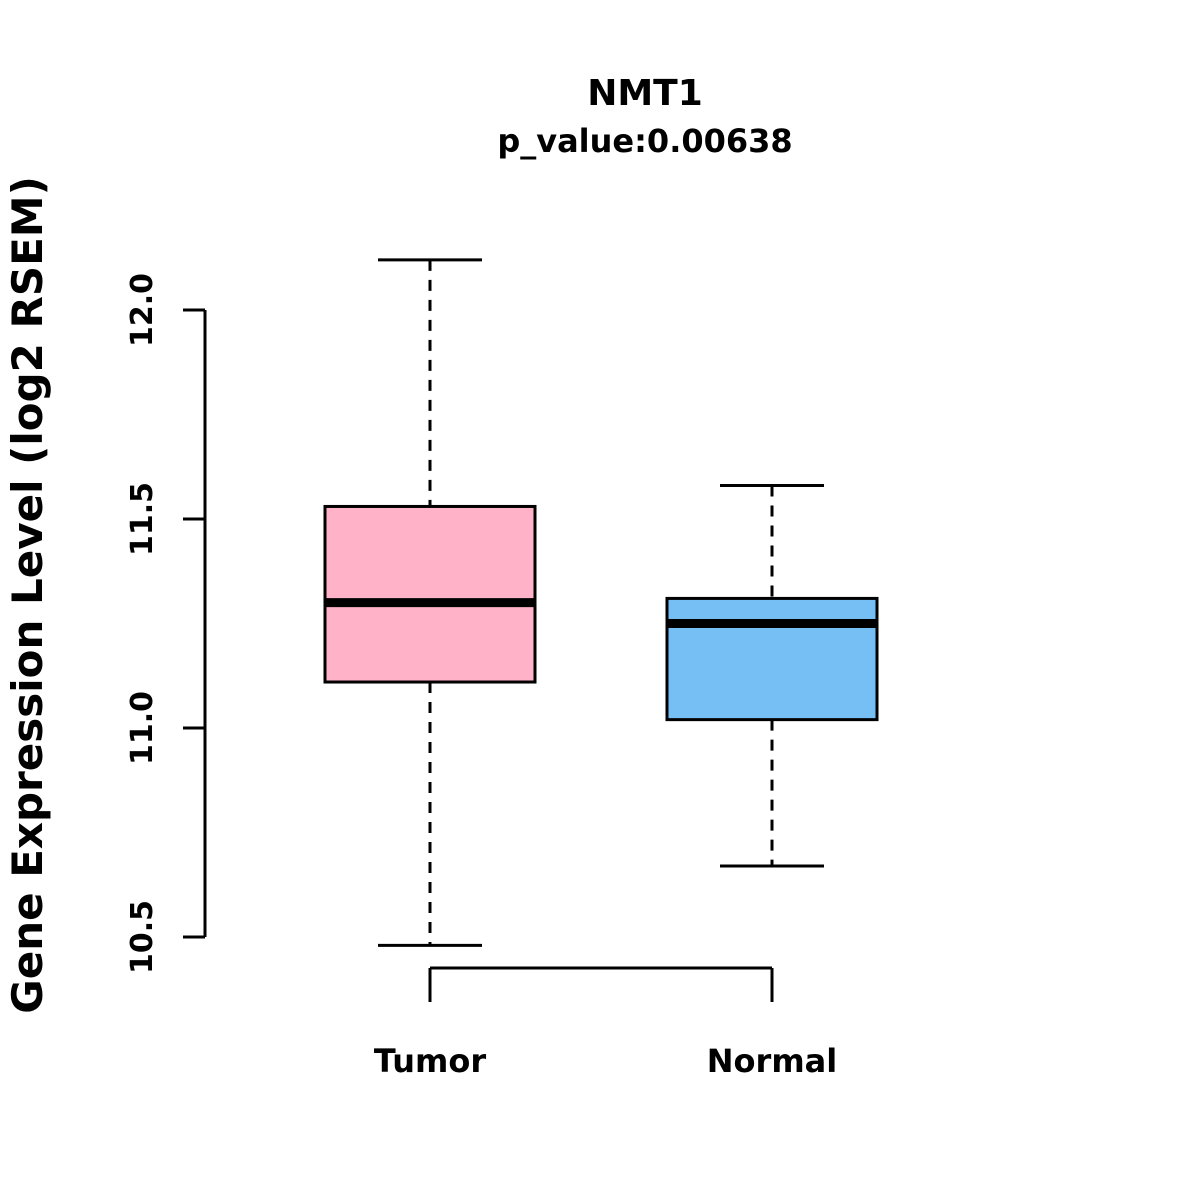 The image size is (1200, 1200). Describe the element at coordinates (142, 519) in the screenshot. I see `y-tick-label: 11.5` at that location.